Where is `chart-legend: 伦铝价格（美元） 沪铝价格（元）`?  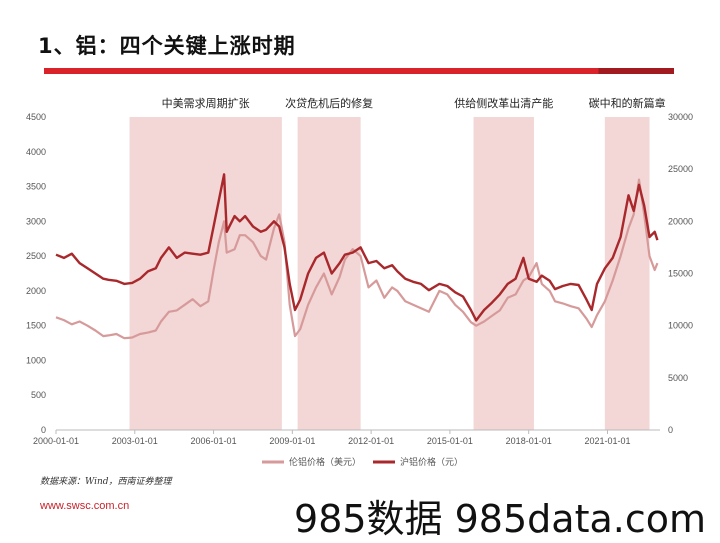
chart-legend: 伦铝价格（美元） 沪铝价格（元） is located at coordinates (362, 462).